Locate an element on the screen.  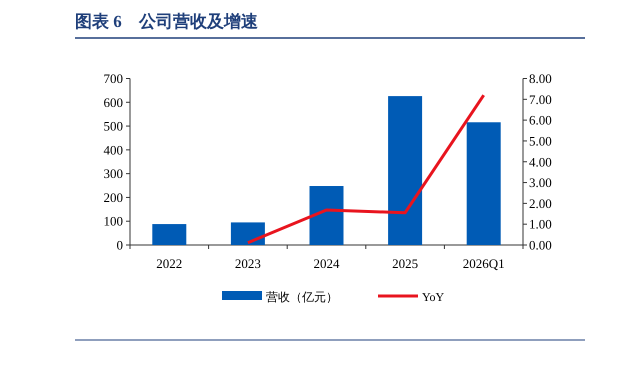
y-tick-label: 600 is located at coordinates (113, 102).